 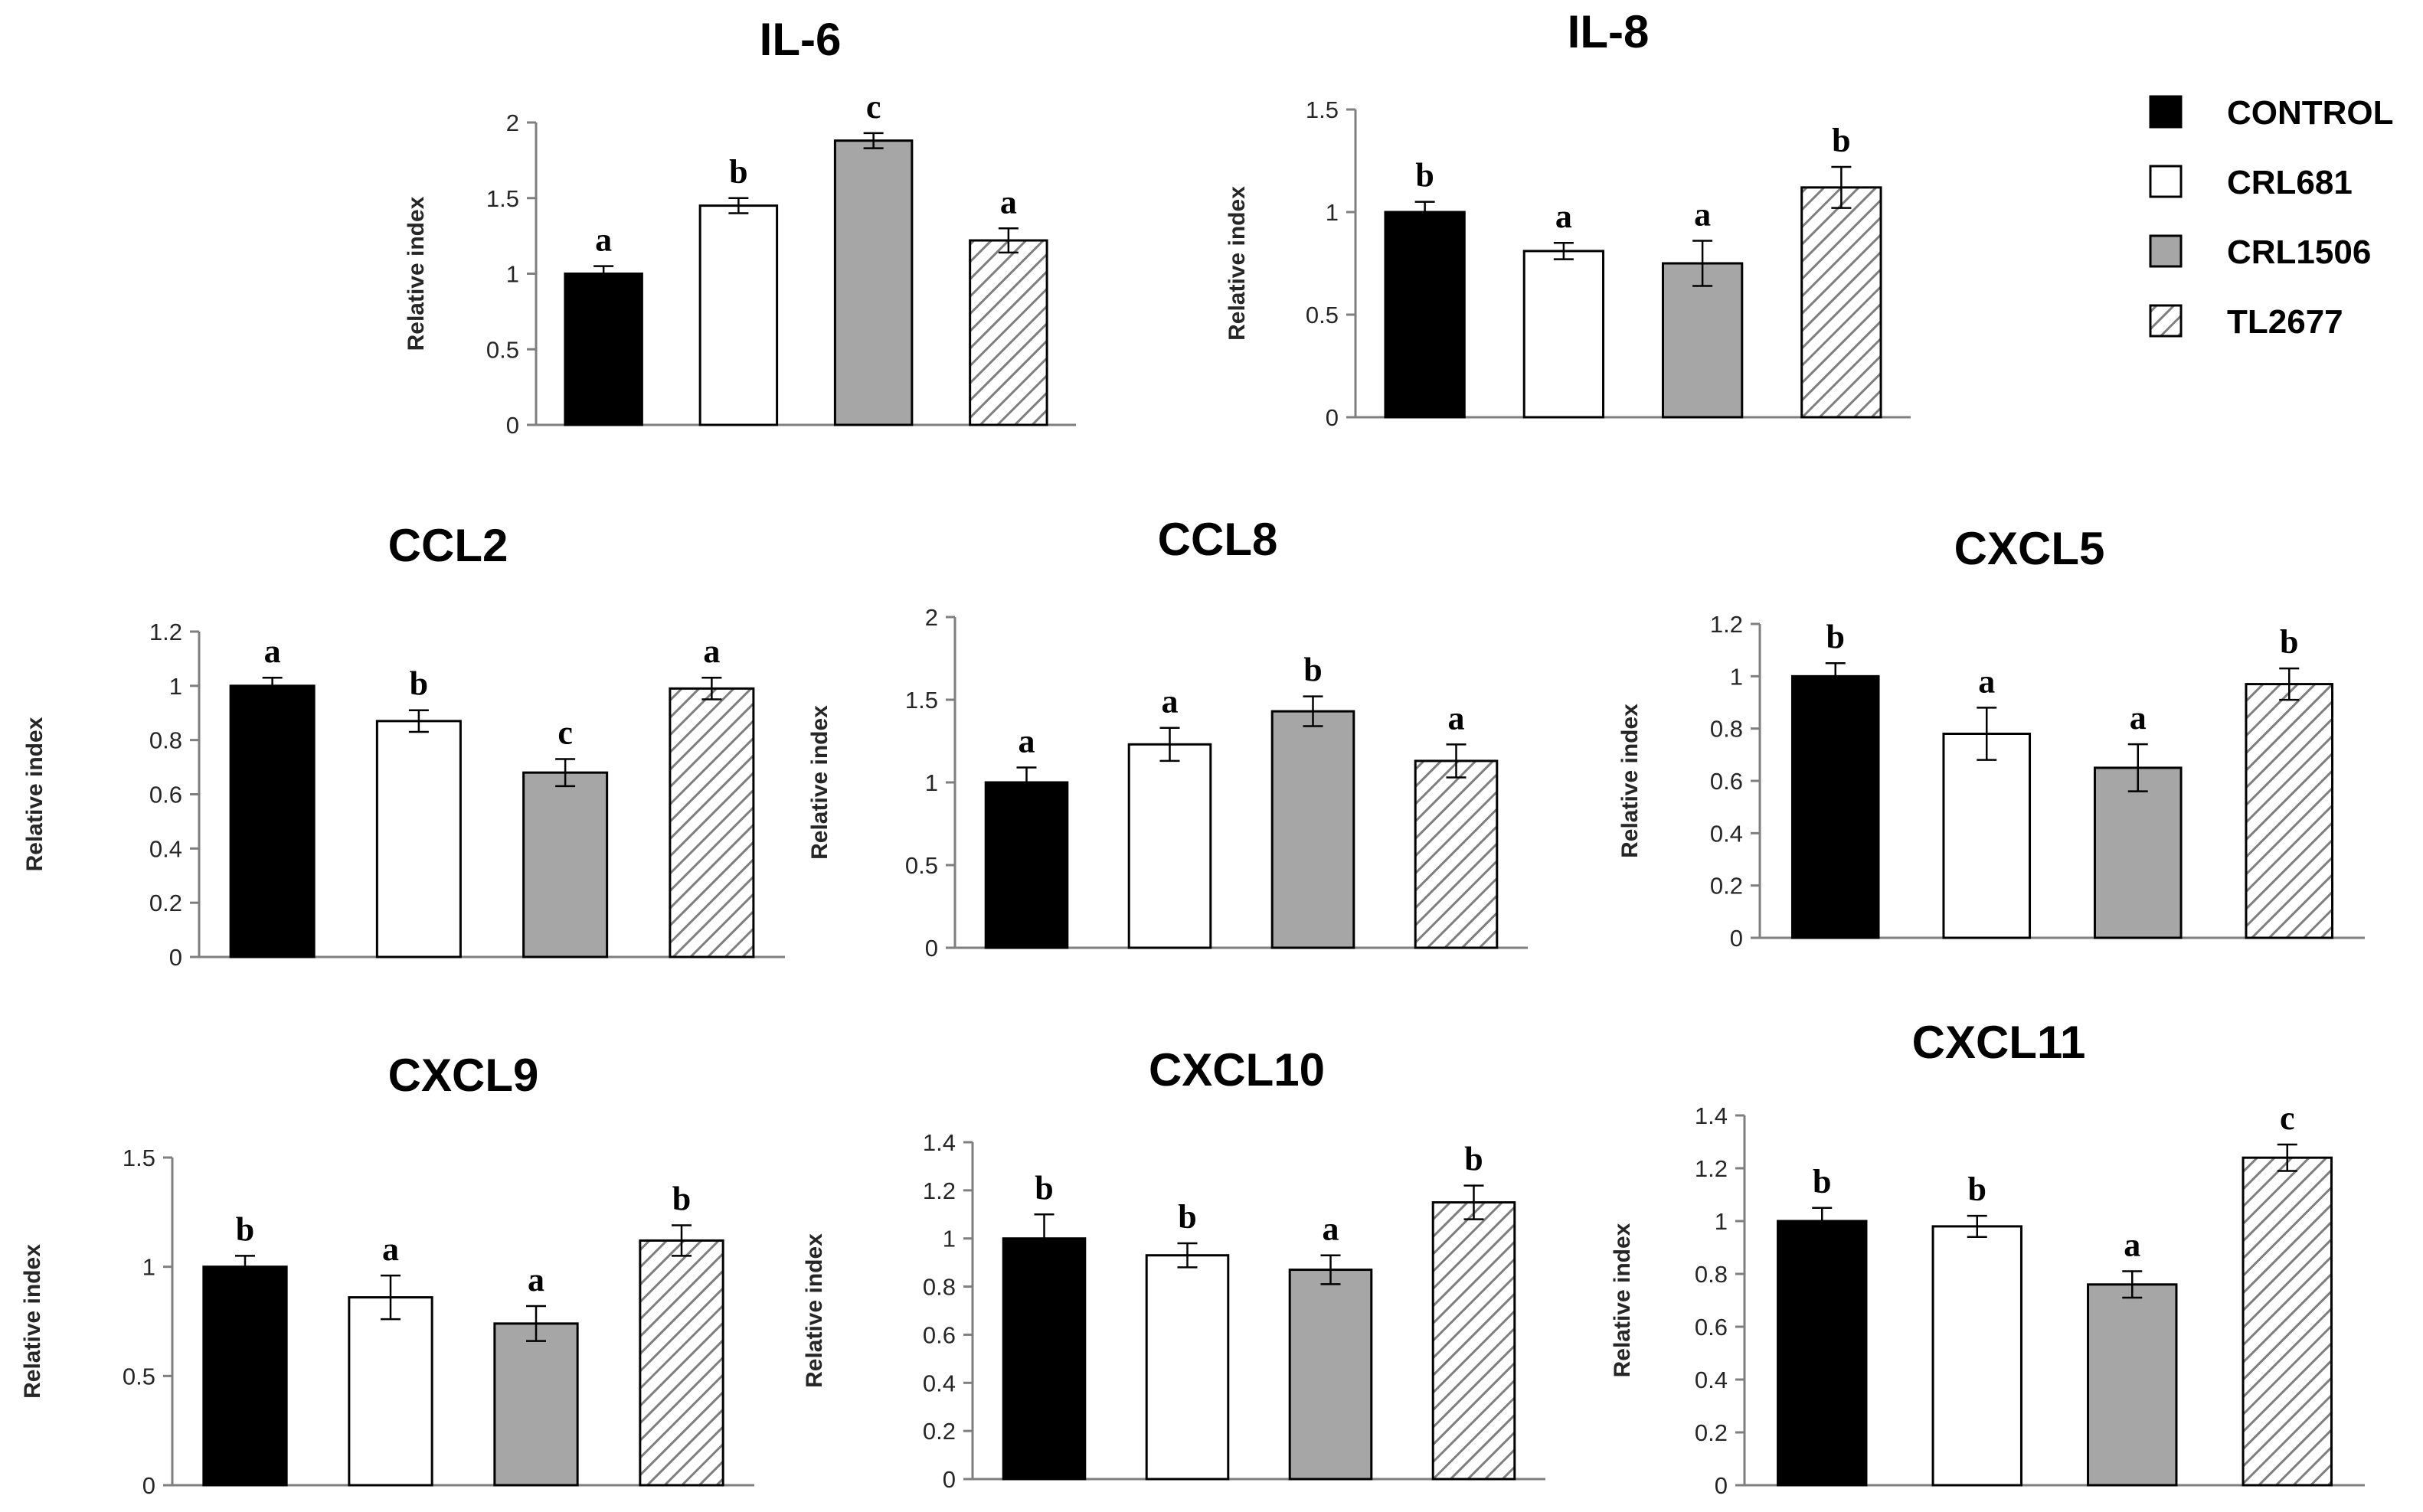 I want to click on legend-item-control: CONTROL, so click(x=2271, y=113).